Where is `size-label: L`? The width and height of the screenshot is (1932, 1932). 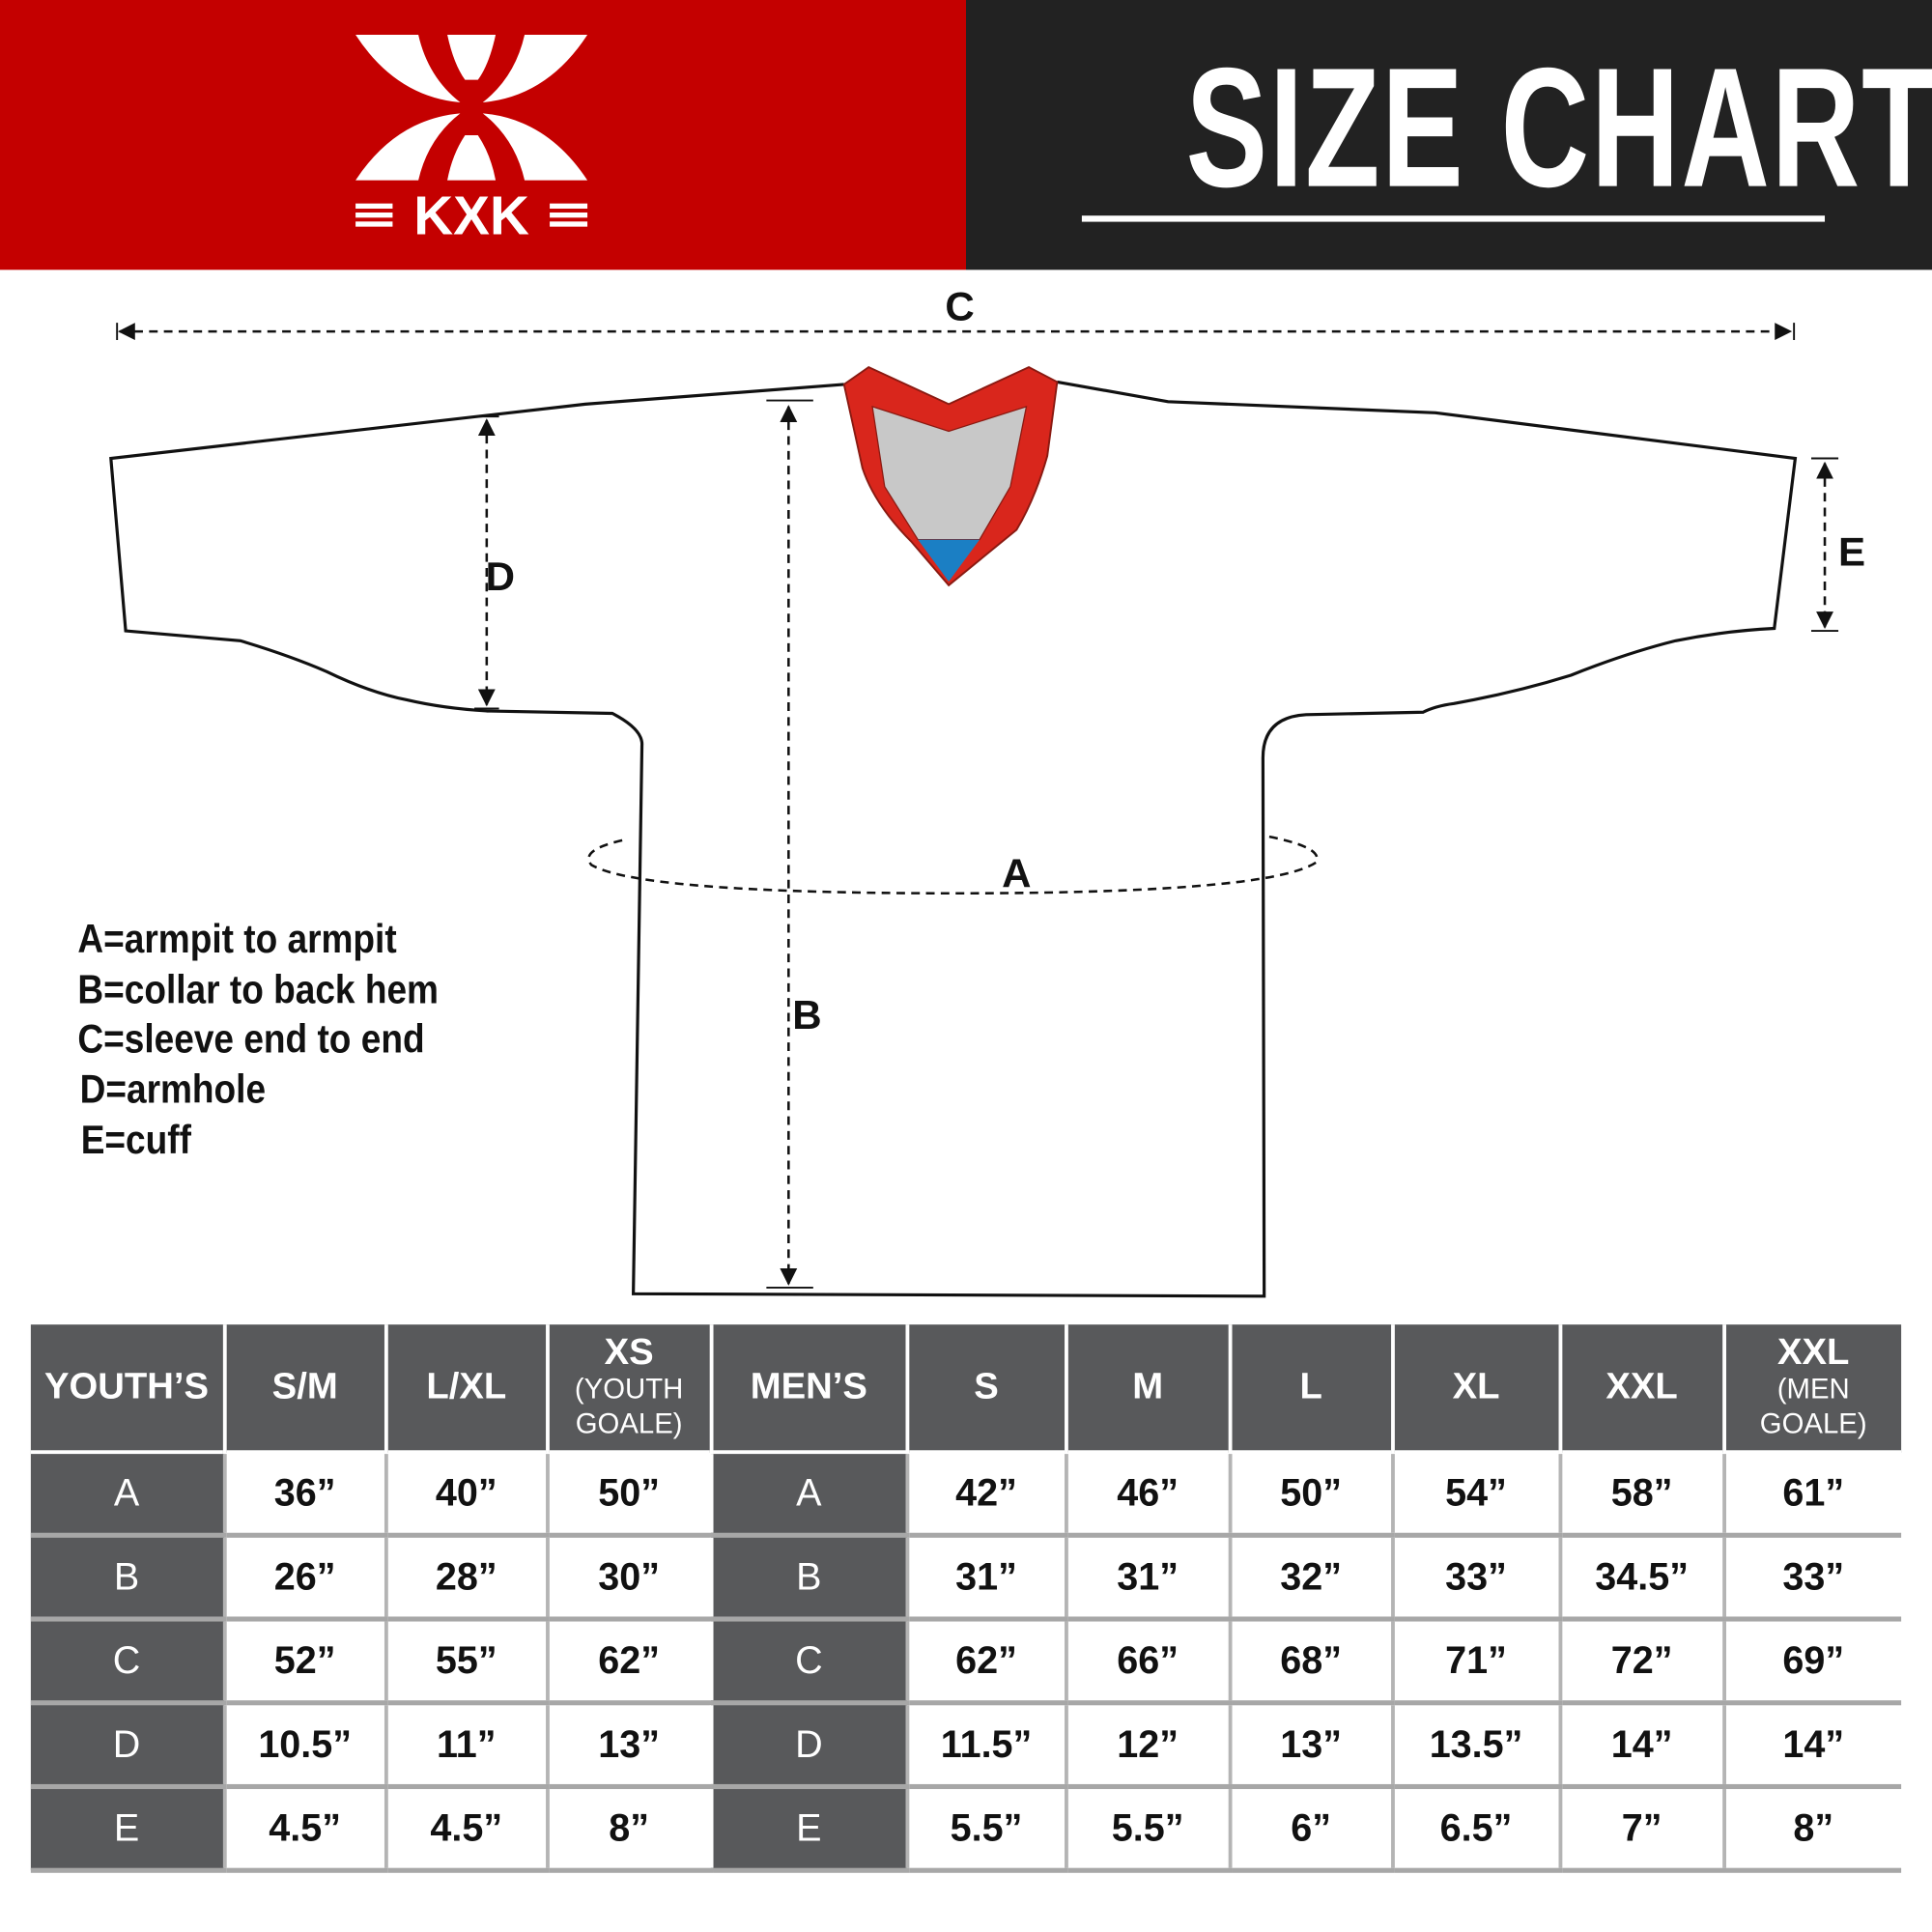
size-label: L is located at coordinates (1310, 1386).